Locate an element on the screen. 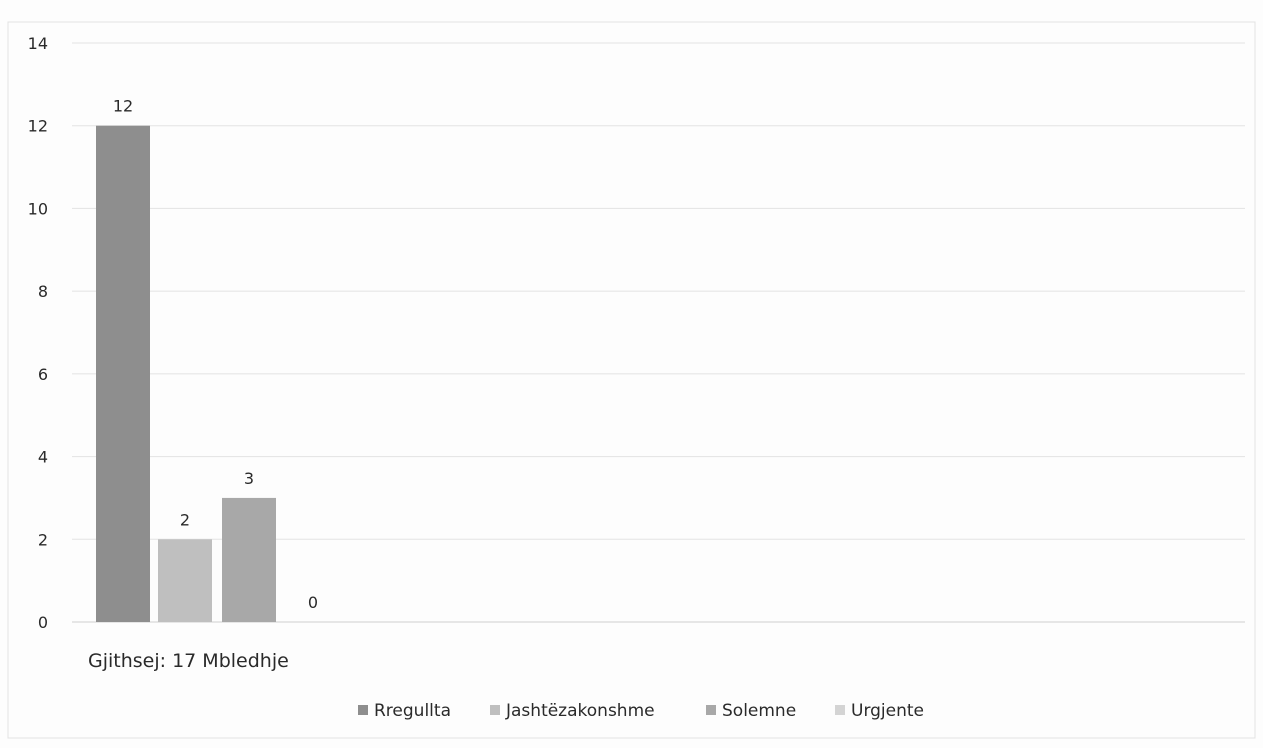 The height and width of the screenshot is (748, 1263). legend-label: Jashtëzakonshme is located at coordinates (580, 711).